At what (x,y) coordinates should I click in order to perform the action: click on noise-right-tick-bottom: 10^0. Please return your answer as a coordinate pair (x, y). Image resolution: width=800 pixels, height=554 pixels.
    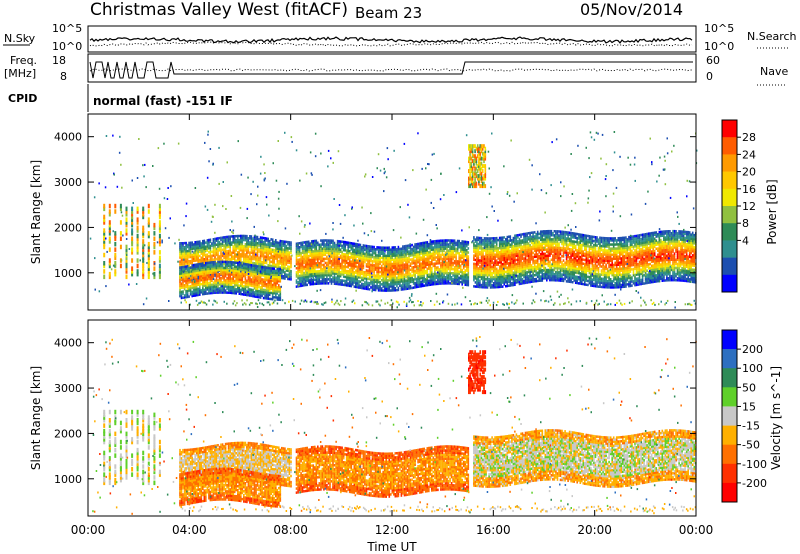
    Looking at the image, I should click on (719, 46).